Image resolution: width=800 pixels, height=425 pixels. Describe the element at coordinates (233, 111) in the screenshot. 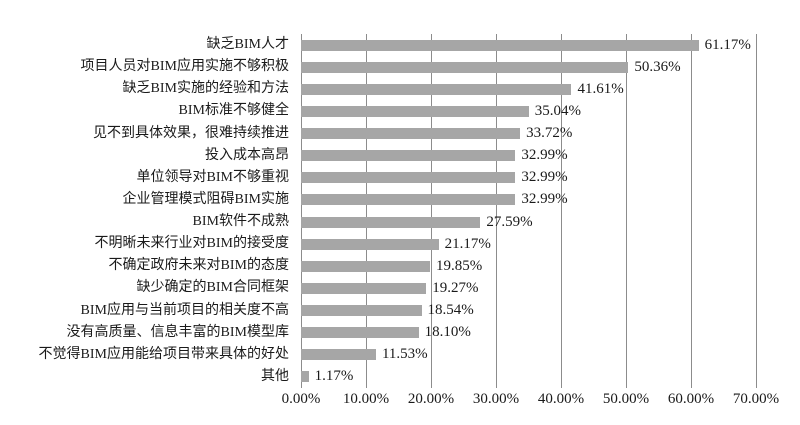

I see `category-label: BIM标准不够健全` at that location.